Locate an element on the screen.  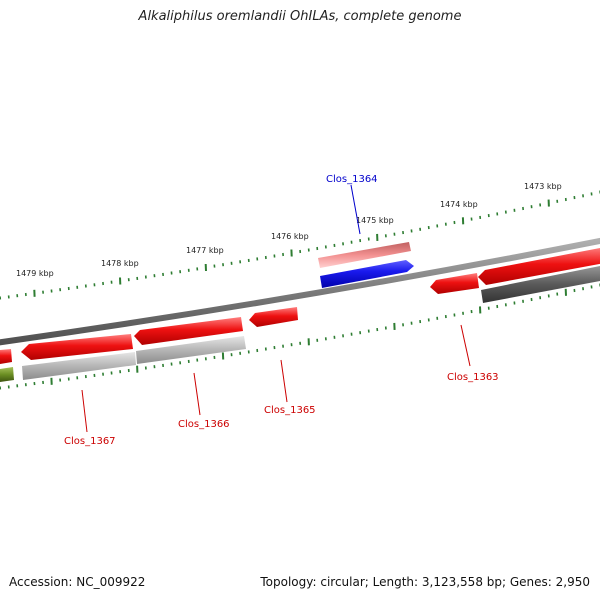
forward-strand-features is located at coordinates (366, 265).